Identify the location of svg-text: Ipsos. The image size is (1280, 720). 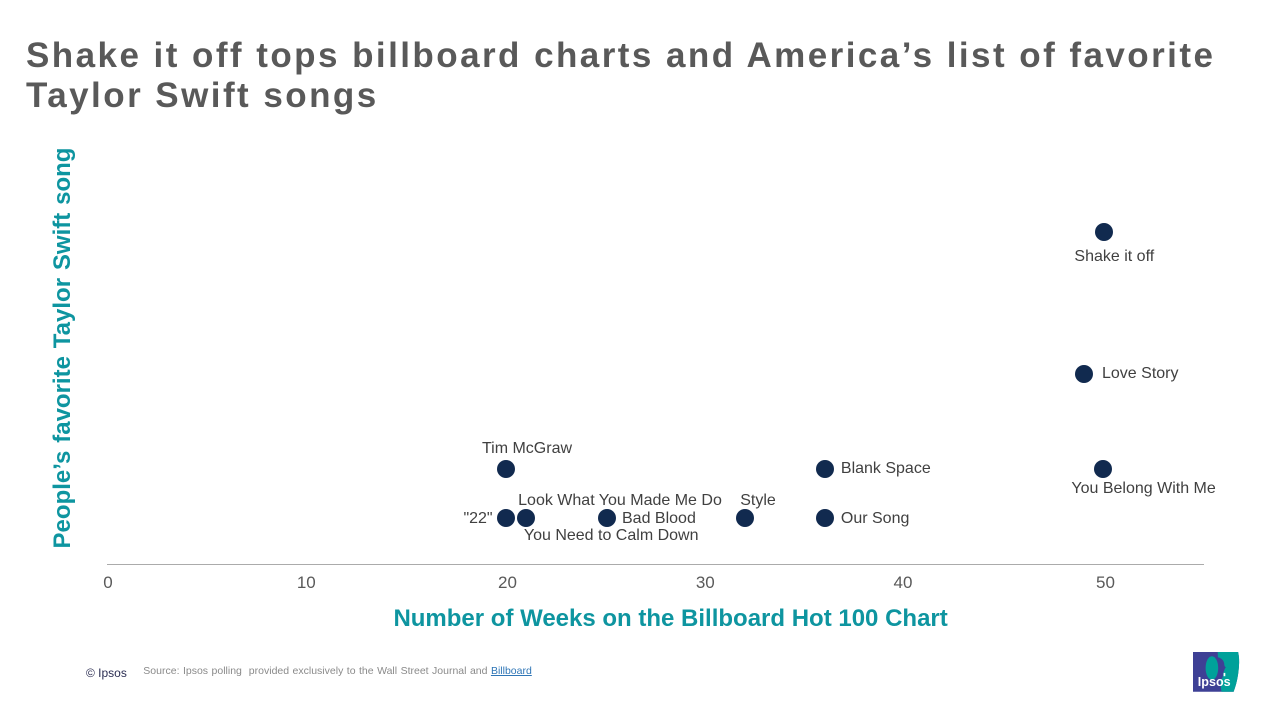
(1214, 682).